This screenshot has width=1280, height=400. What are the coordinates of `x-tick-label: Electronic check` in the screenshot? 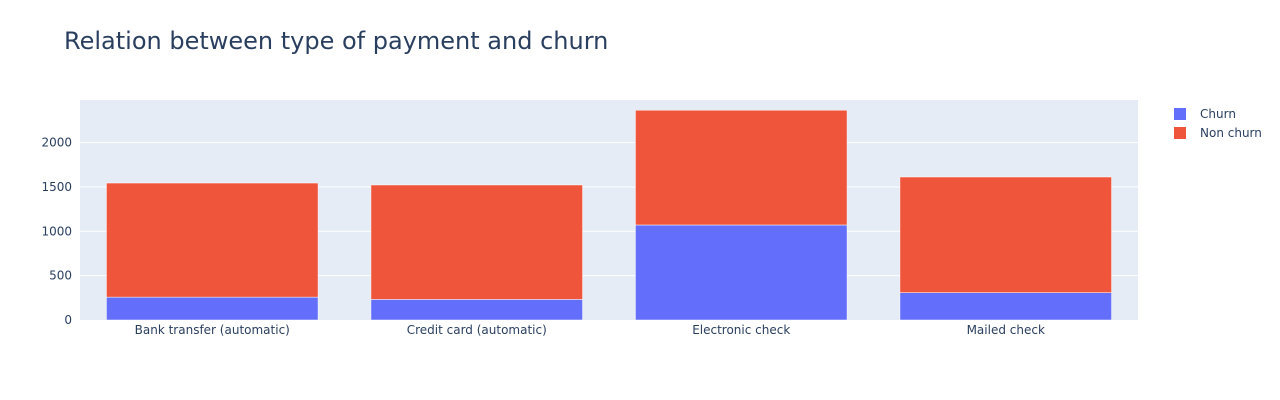 It's located at (741, 330).